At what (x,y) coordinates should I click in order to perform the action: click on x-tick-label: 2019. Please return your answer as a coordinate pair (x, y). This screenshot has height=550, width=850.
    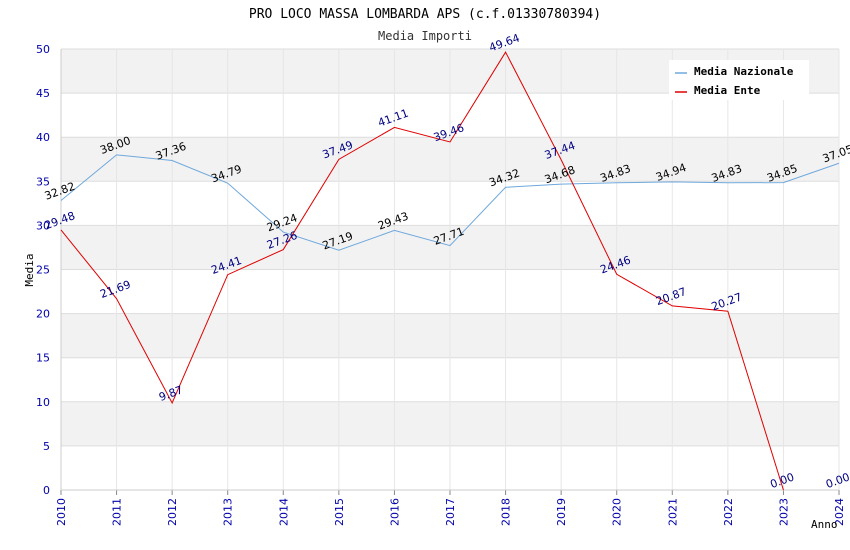
    Looking at the image, I should click on (561, 512).